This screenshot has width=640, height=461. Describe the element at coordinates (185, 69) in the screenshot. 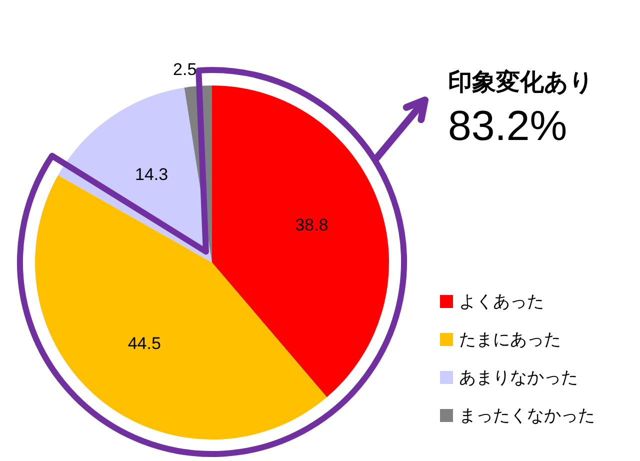

I see `data-label: 2.5` at that location.